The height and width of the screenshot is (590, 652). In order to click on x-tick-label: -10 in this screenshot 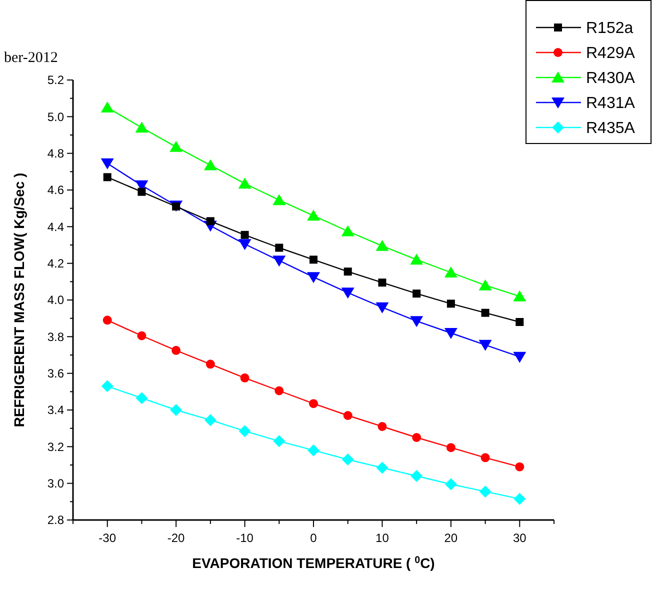, I will do `click(245, 538)`.